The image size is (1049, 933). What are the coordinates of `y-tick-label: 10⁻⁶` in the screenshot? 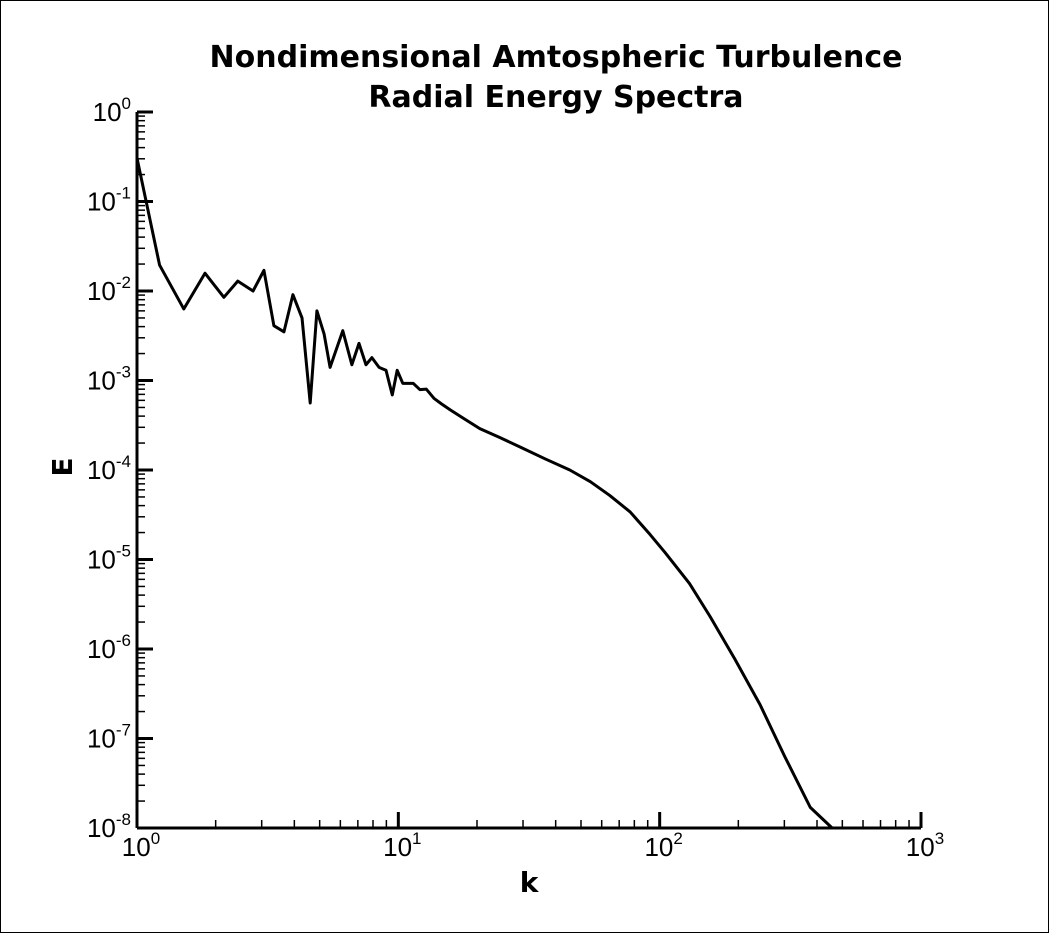 It's located at (109, 647).